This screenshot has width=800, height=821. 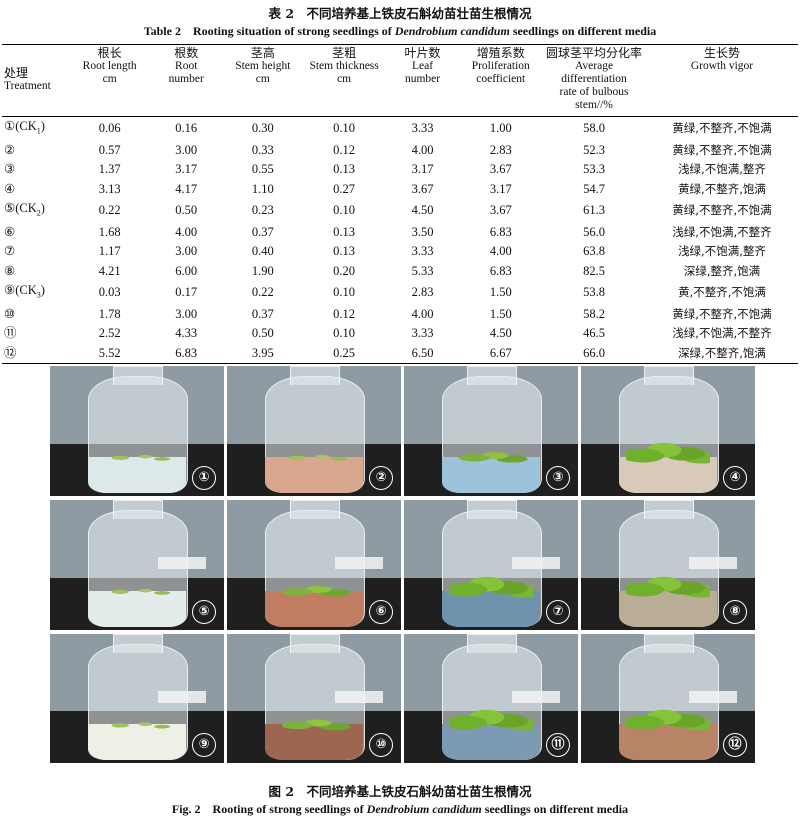 I want to click on photo-number: ⑨, so click(x=204, y=745).